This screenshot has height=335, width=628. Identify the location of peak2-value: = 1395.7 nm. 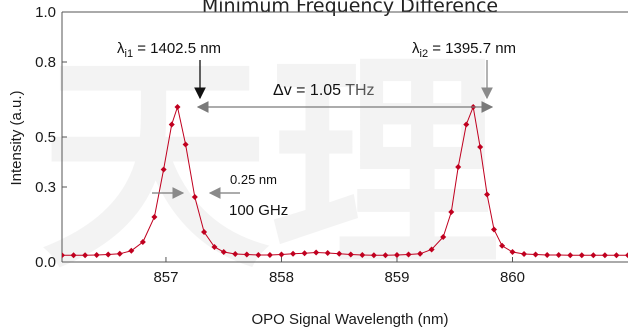
(472, 48).